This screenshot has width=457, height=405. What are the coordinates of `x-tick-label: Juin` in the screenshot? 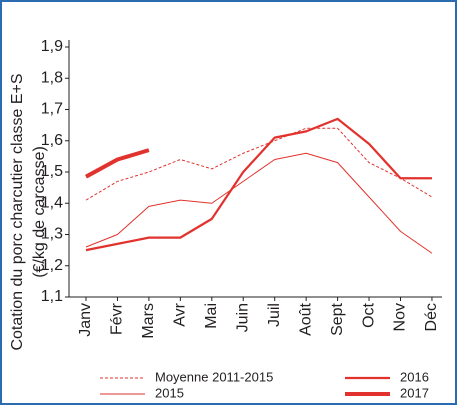 It's located at (242, 317).